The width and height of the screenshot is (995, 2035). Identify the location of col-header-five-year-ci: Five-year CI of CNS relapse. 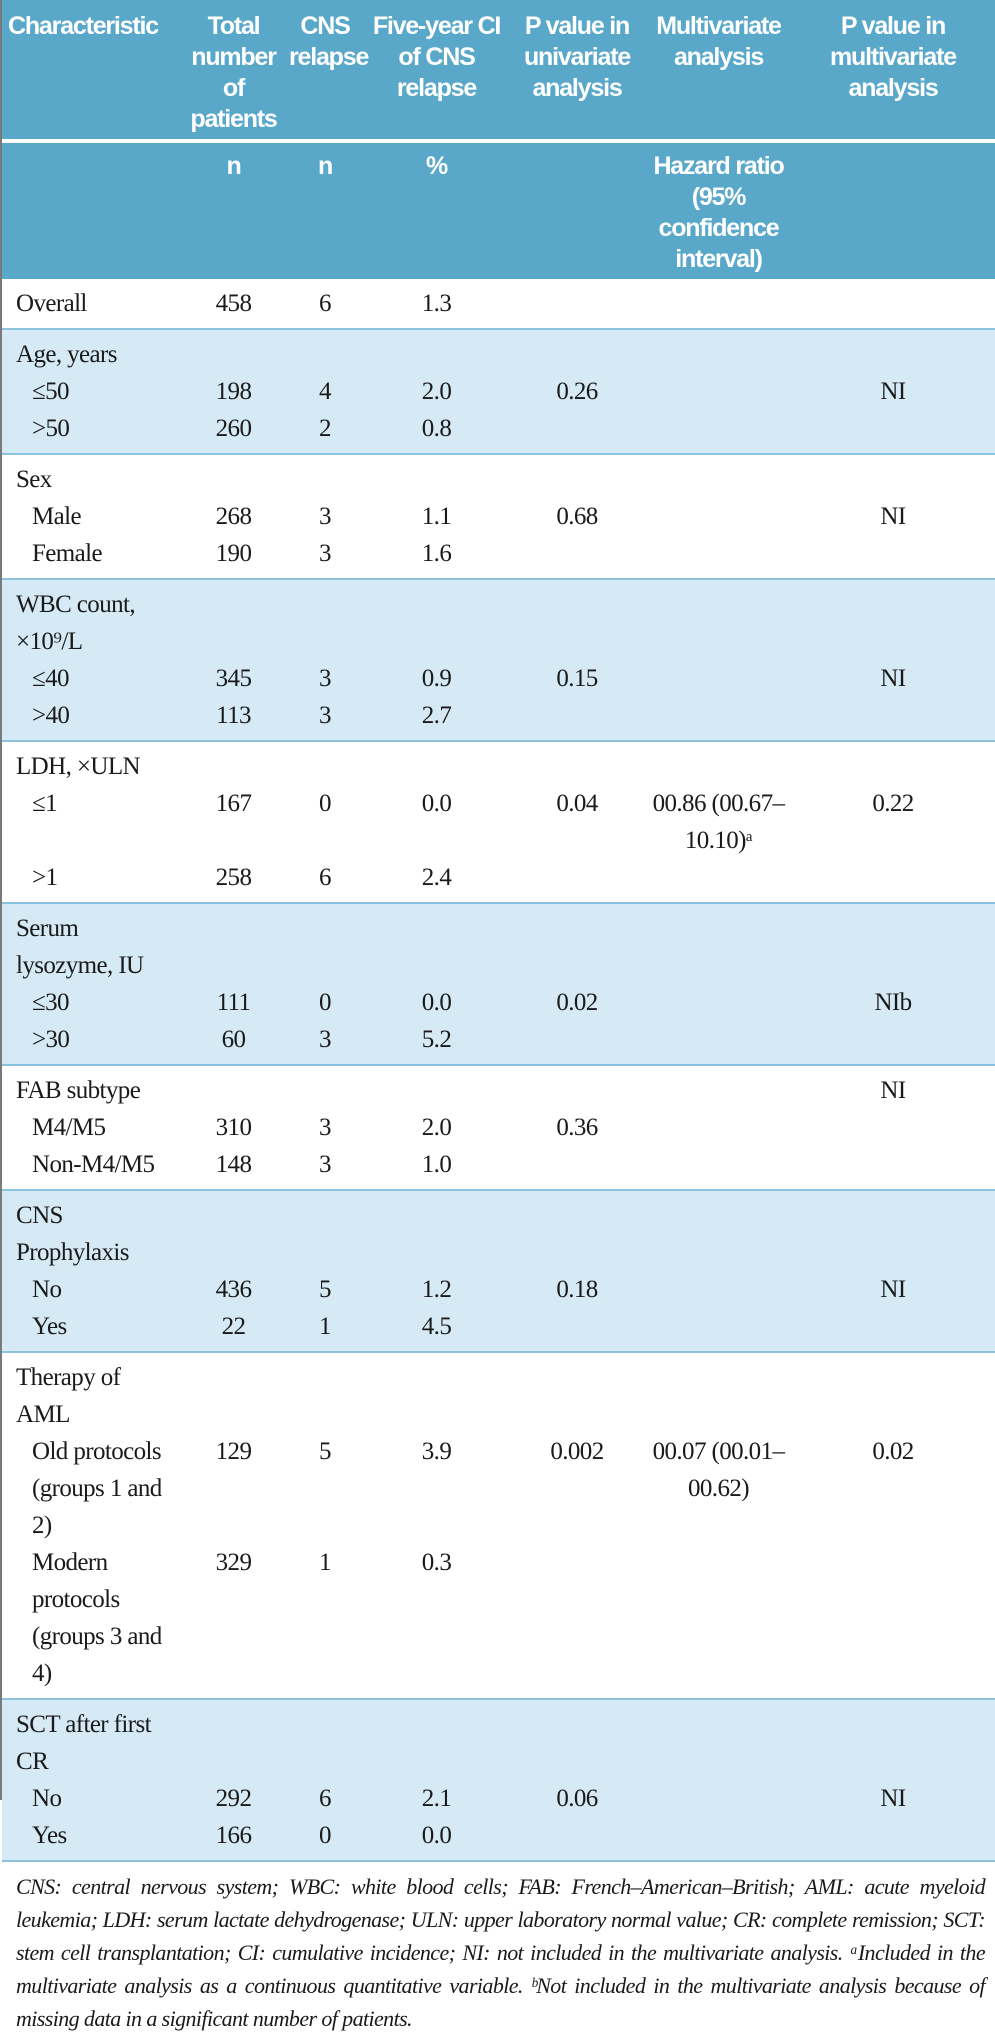
(436, 70).